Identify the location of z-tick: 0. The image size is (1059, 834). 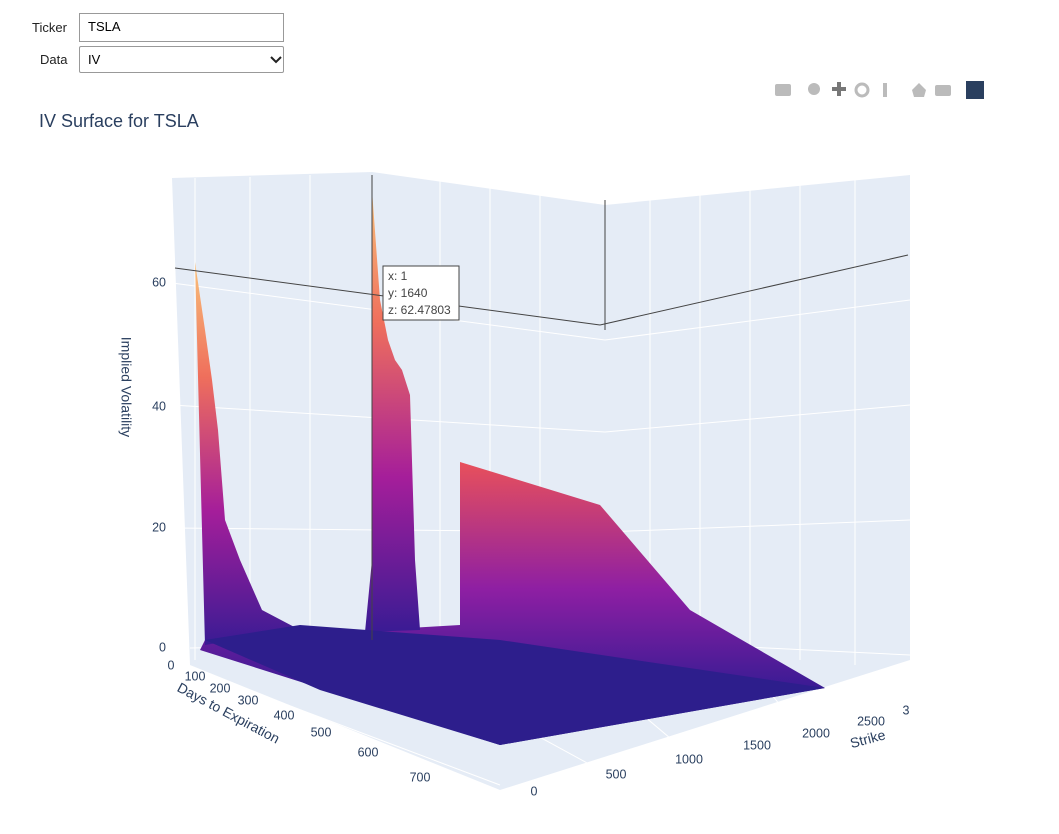
(162, 647).